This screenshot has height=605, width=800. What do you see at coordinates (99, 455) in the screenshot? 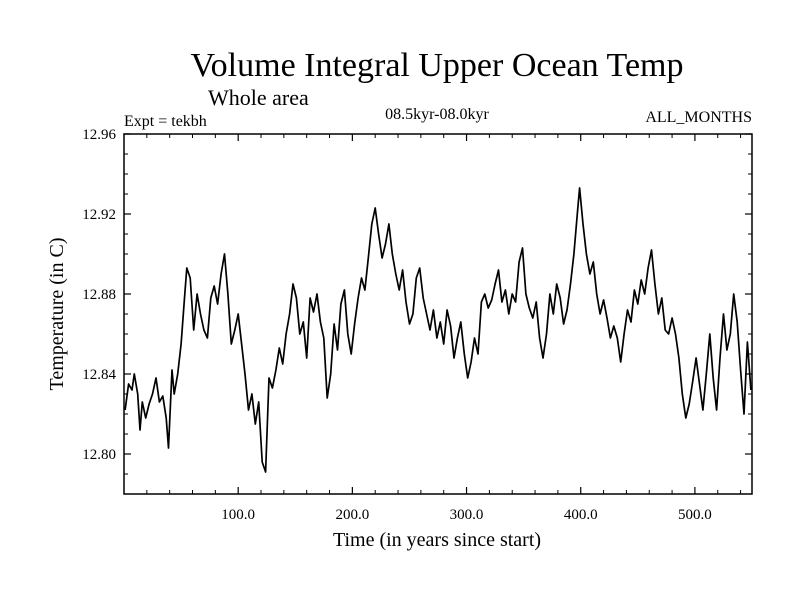
I see `y-tick-label: 12.80` at bounding box center [99, 455].